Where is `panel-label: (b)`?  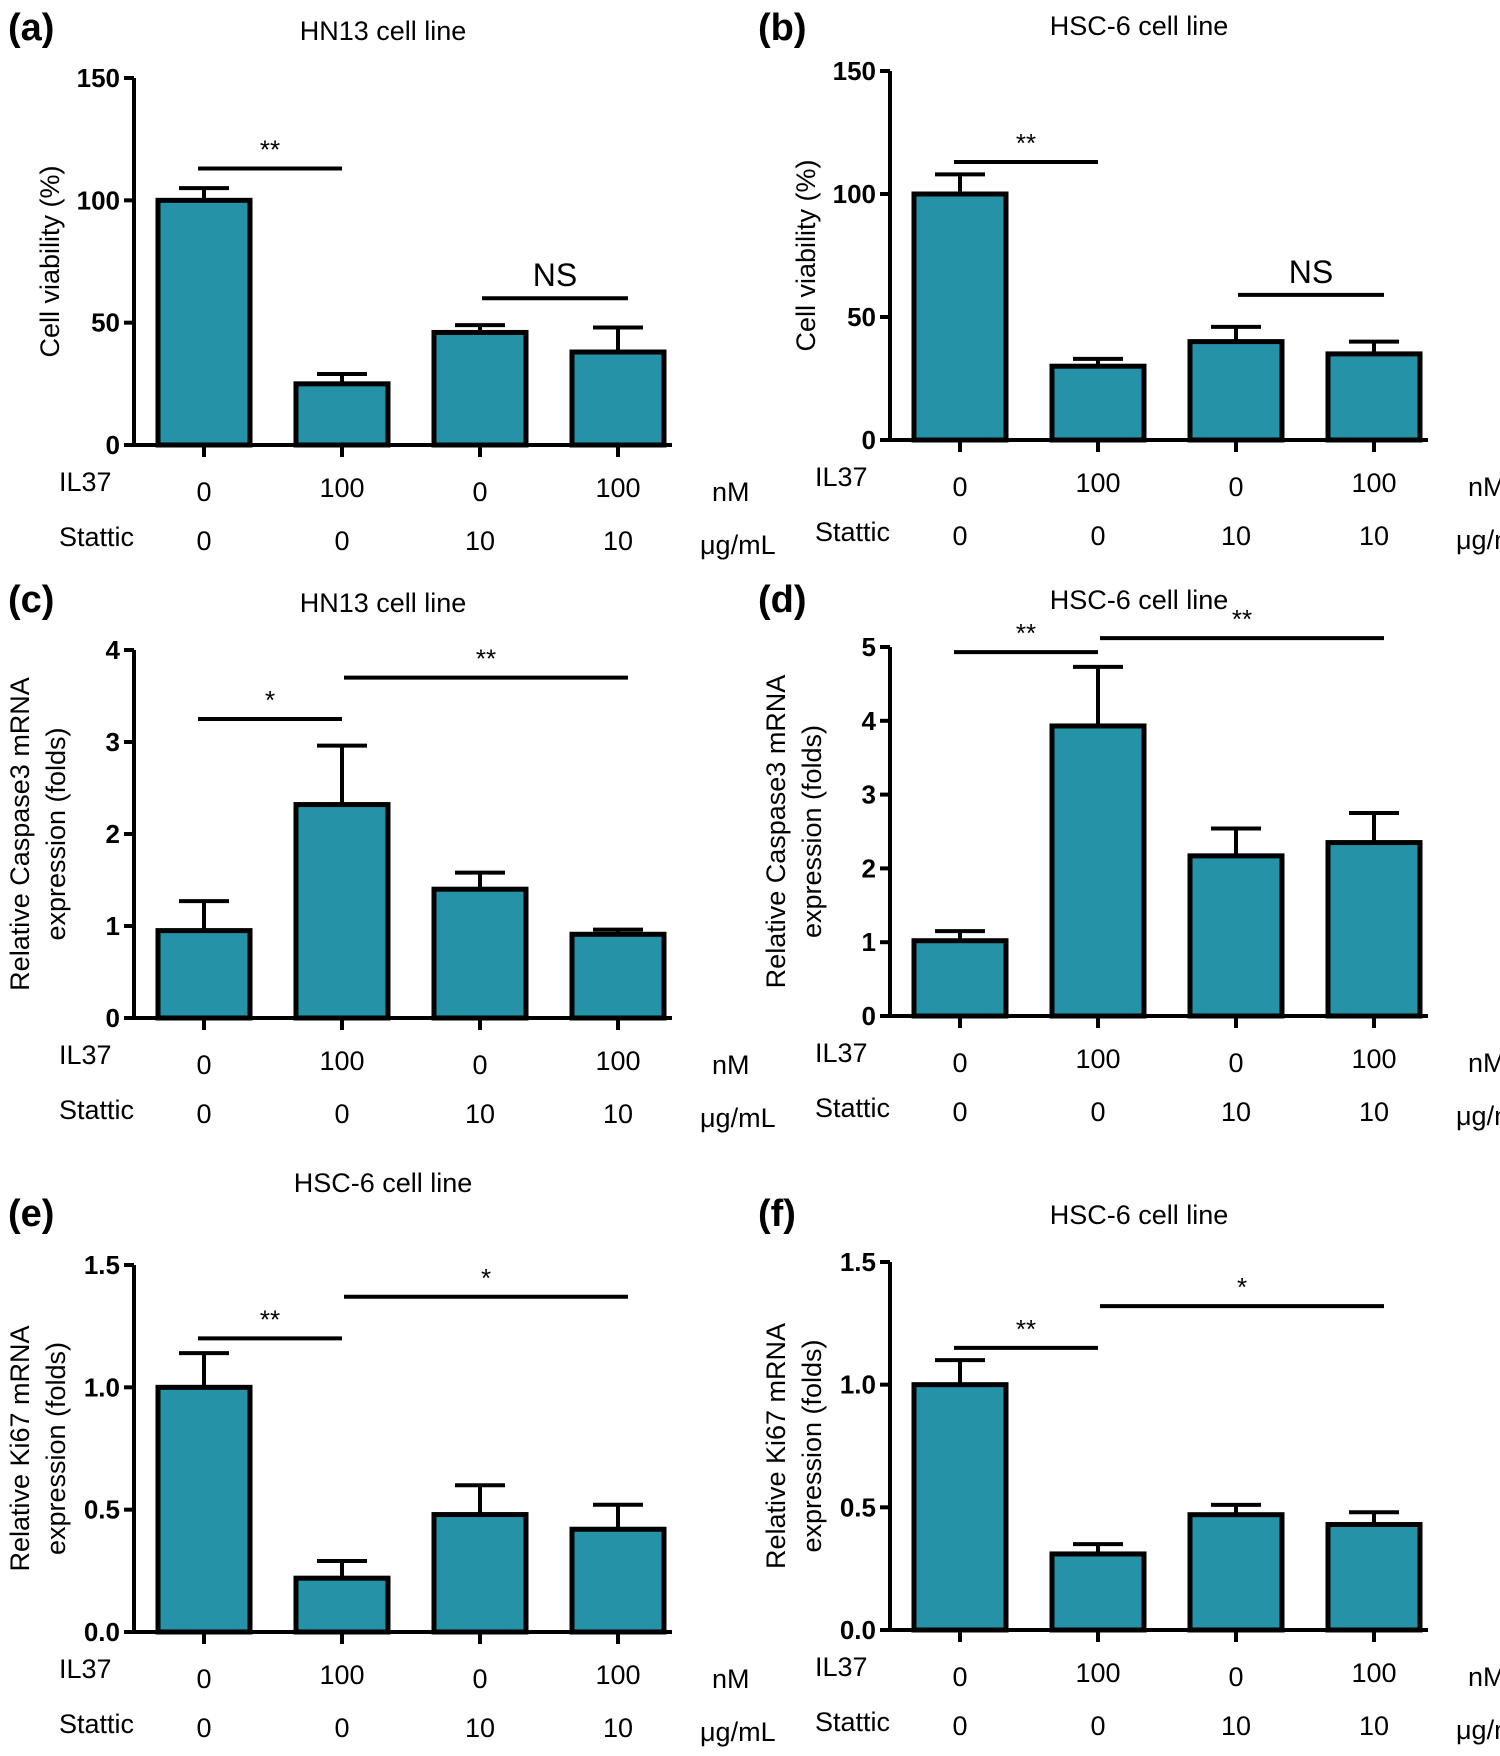 panel-label: (b) is located at coordinates (782, 28).